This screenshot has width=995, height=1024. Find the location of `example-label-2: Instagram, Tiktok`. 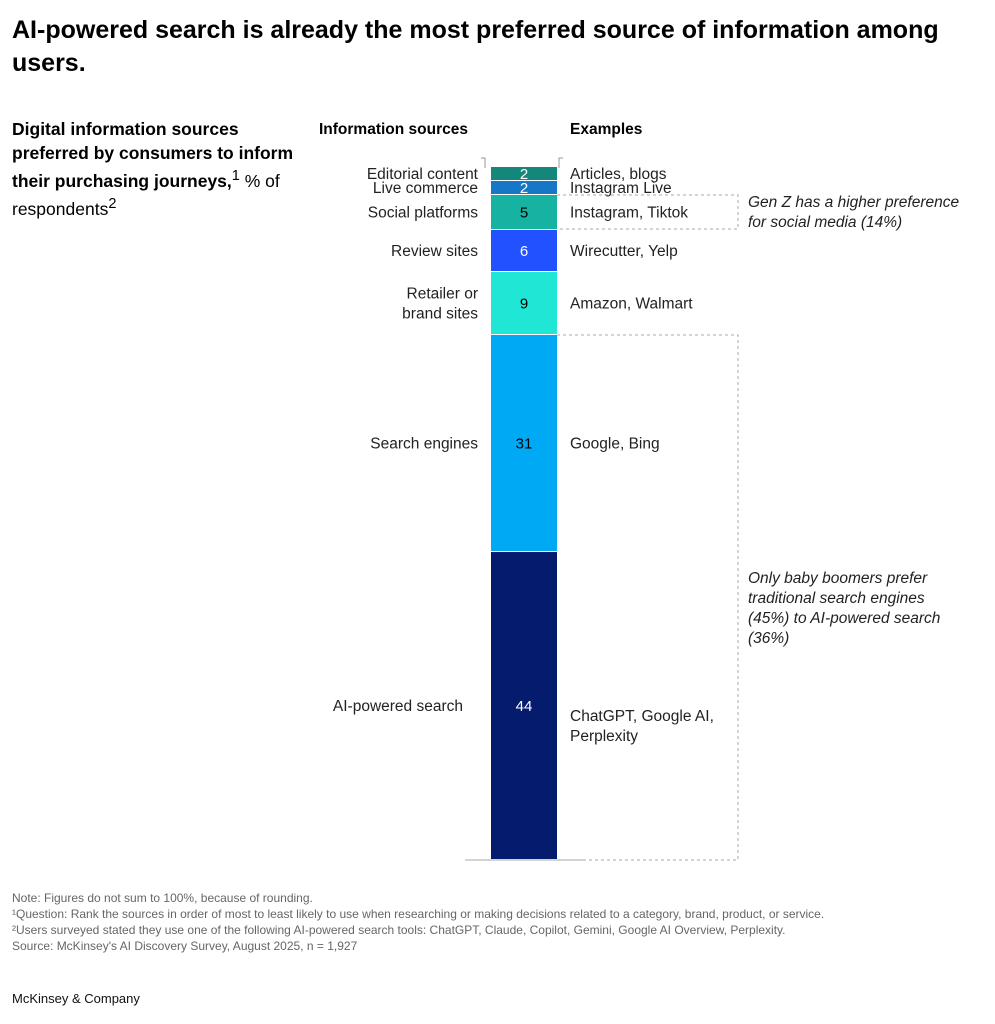

example-label-2: Instagram, Tiktok is located at coordinates (629, 213).